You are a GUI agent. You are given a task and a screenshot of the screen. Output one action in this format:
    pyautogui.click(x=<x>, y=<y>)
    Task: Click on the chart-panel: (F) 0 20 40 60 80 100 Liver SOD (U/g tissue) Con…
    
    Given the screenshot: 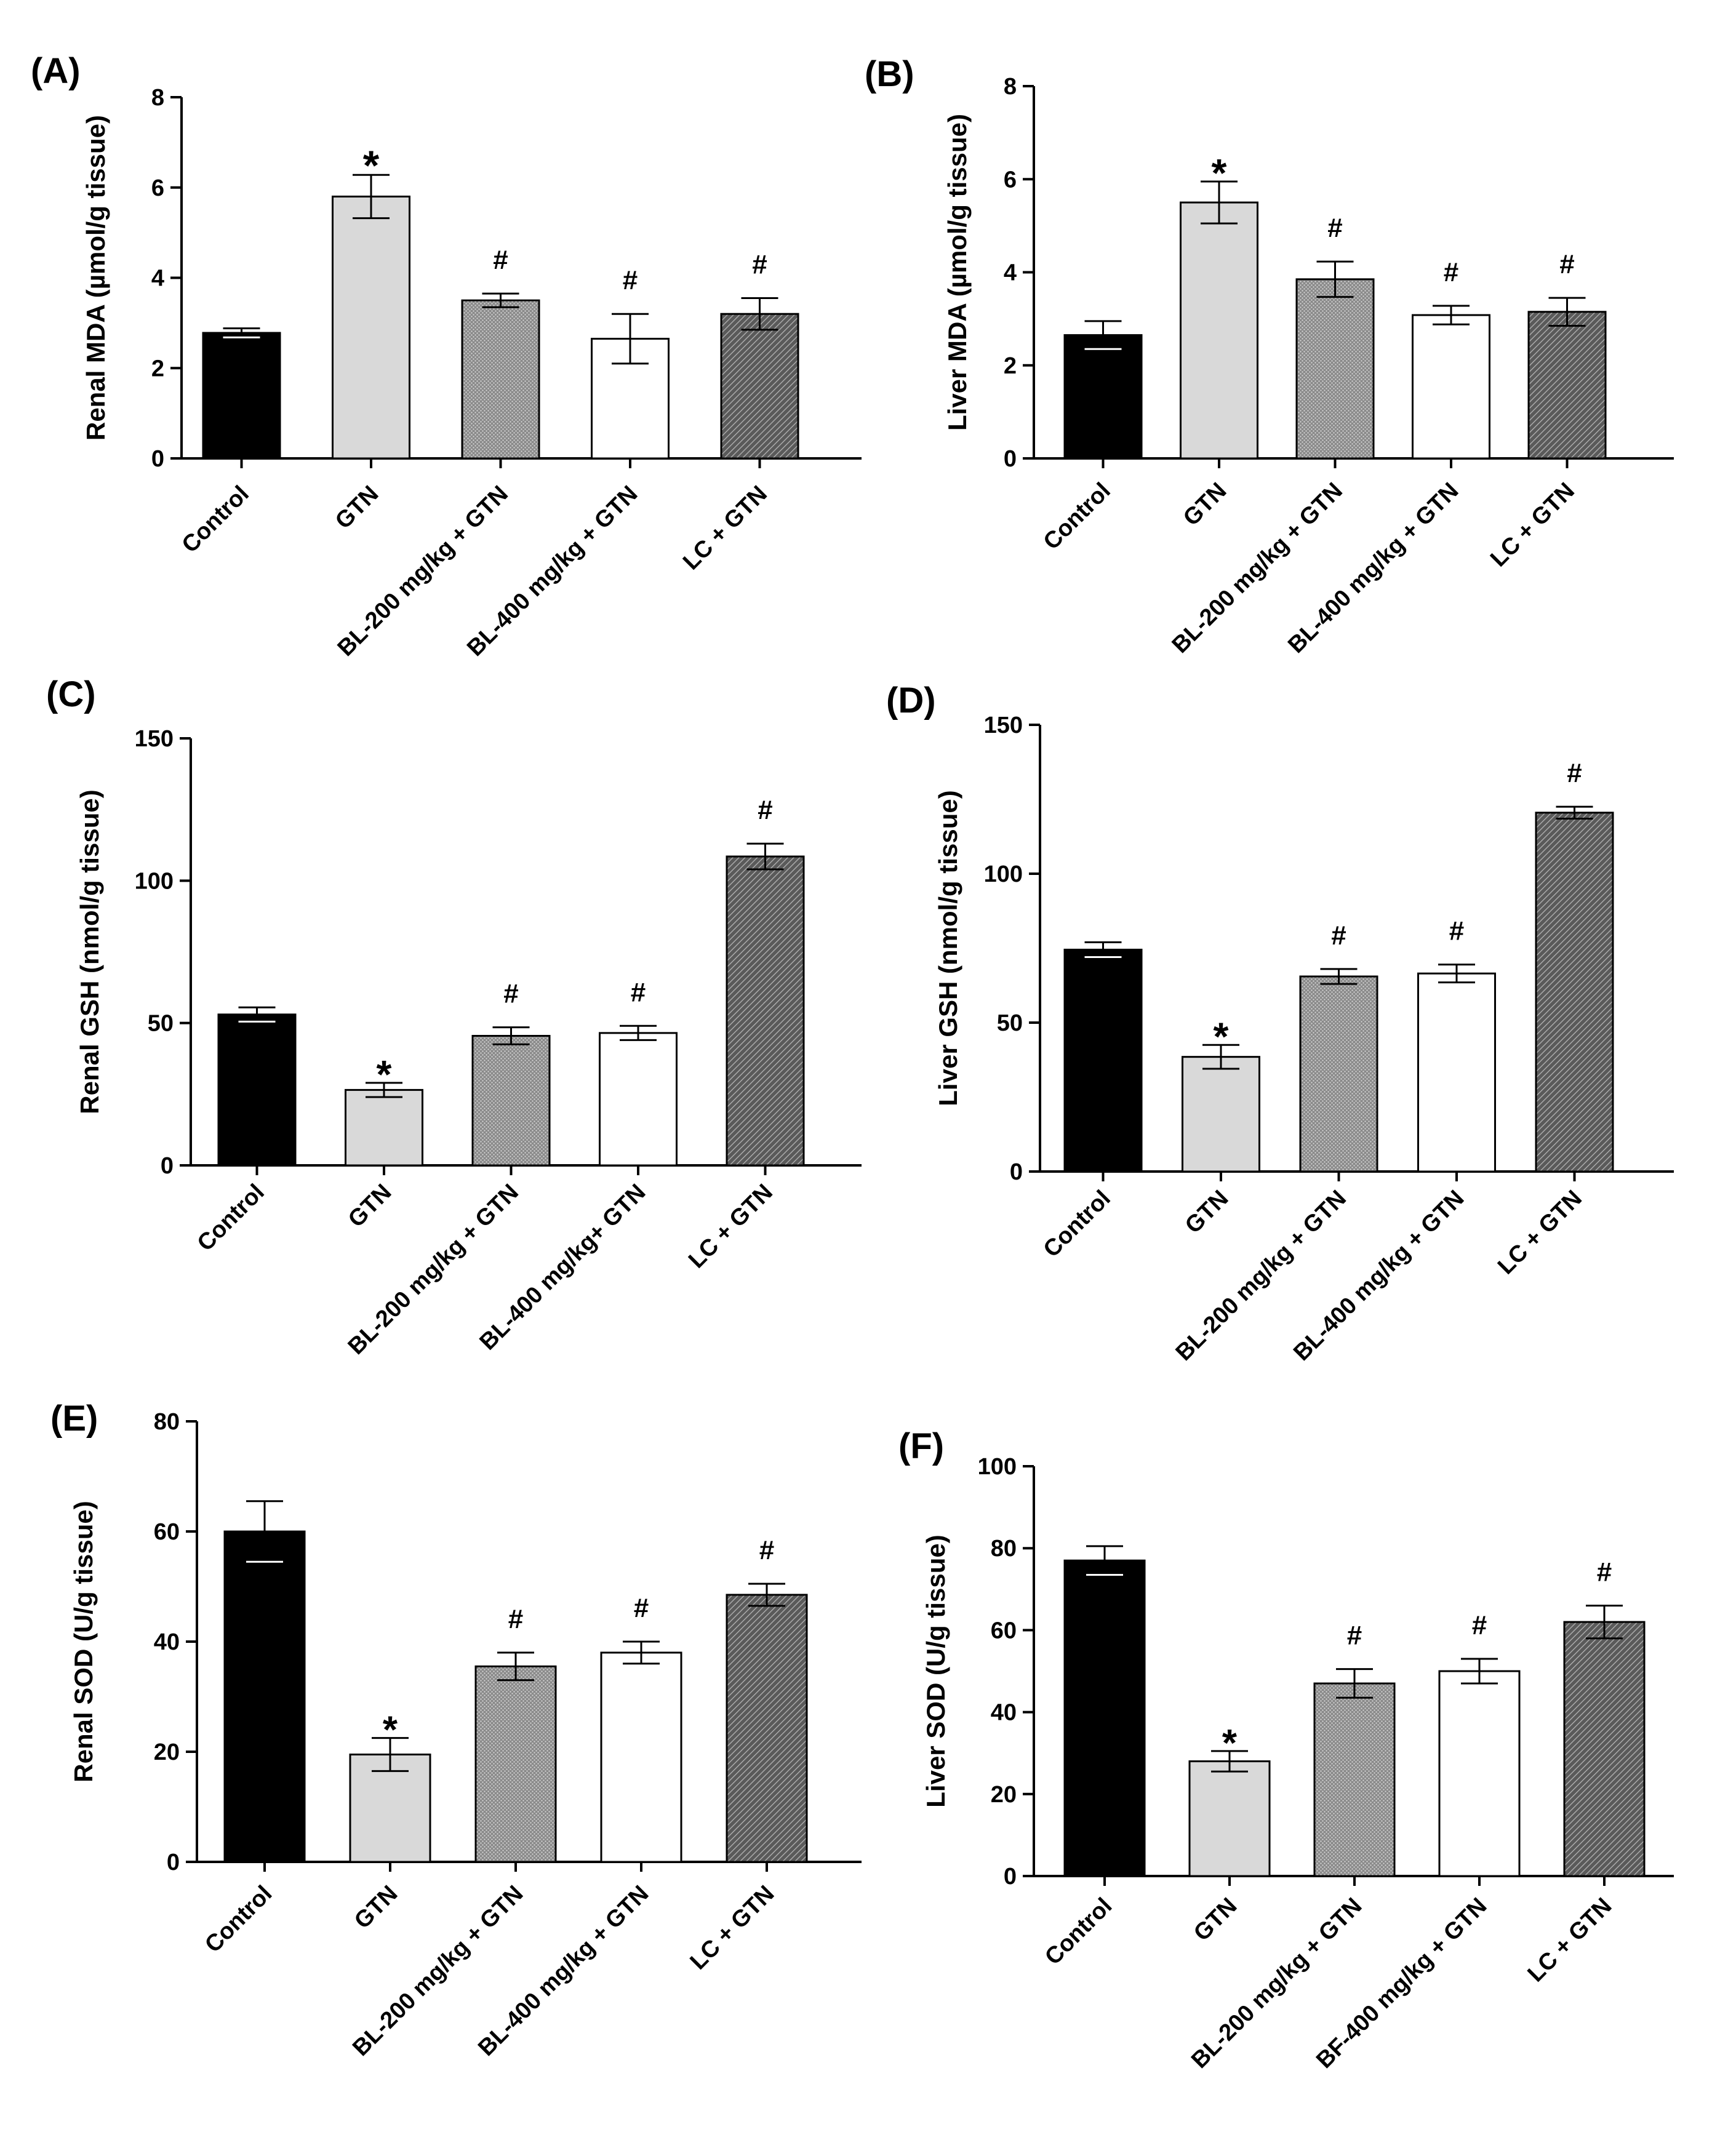 What is the action you would take?
    pyautogui.click(x=1286, y=1750)
    